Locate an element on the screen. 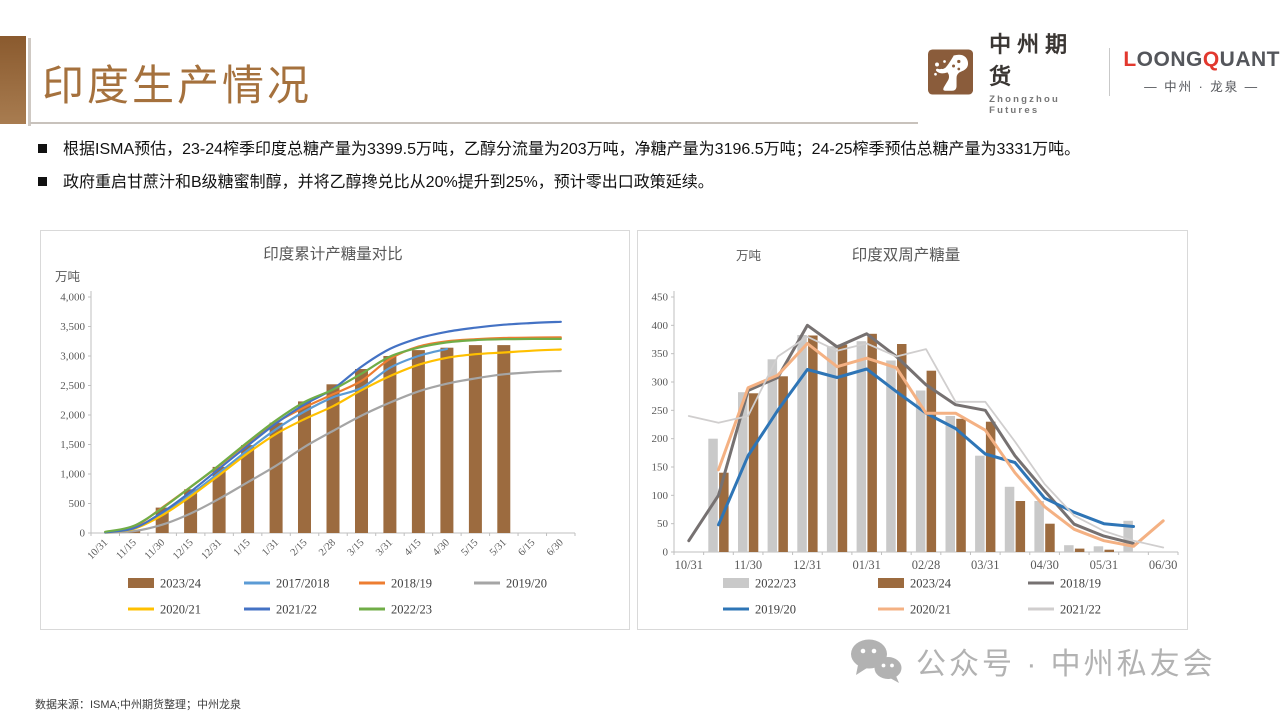 This screenshot has width=1280, height=720. x-tick-label: 6/15 is located at coordinates (526, 547).